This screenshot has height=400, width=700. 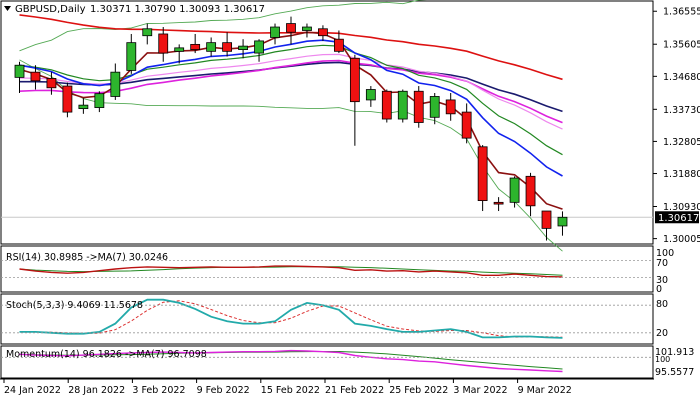 What do you see at coordinates (87, 257) in the screenshot?
I see `rsi-label: RSI(14) 30.8985 ->MA(7) 30.0246` at bounding box center [87, 257].